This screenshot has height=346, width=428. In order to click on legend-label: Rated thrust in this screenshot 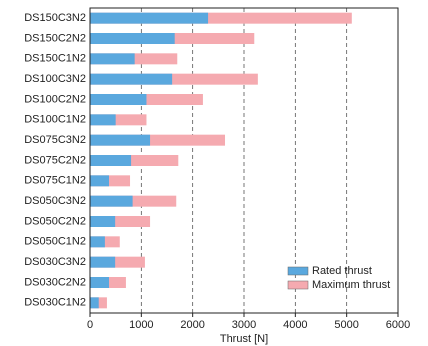, I will do `click(342, 271)`.